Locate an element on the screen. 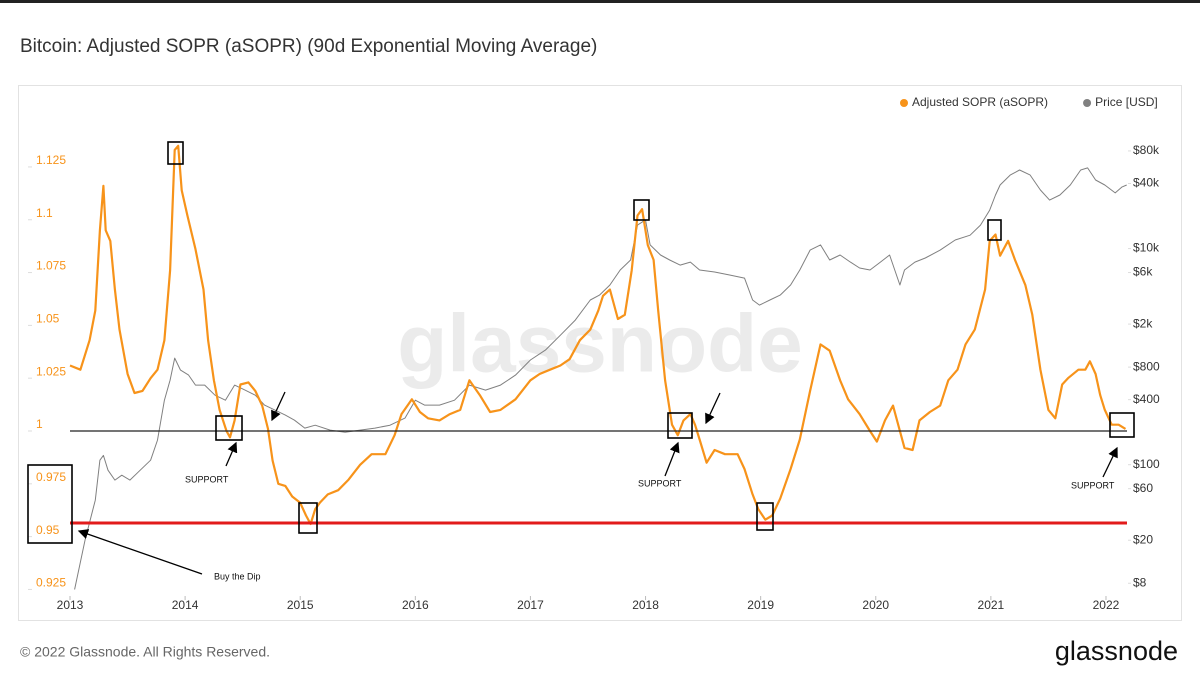 Image resolution: width=1200 pixels, height=685 pixels. y2-tick-label: $80k is located at coordinates (1146, 150).